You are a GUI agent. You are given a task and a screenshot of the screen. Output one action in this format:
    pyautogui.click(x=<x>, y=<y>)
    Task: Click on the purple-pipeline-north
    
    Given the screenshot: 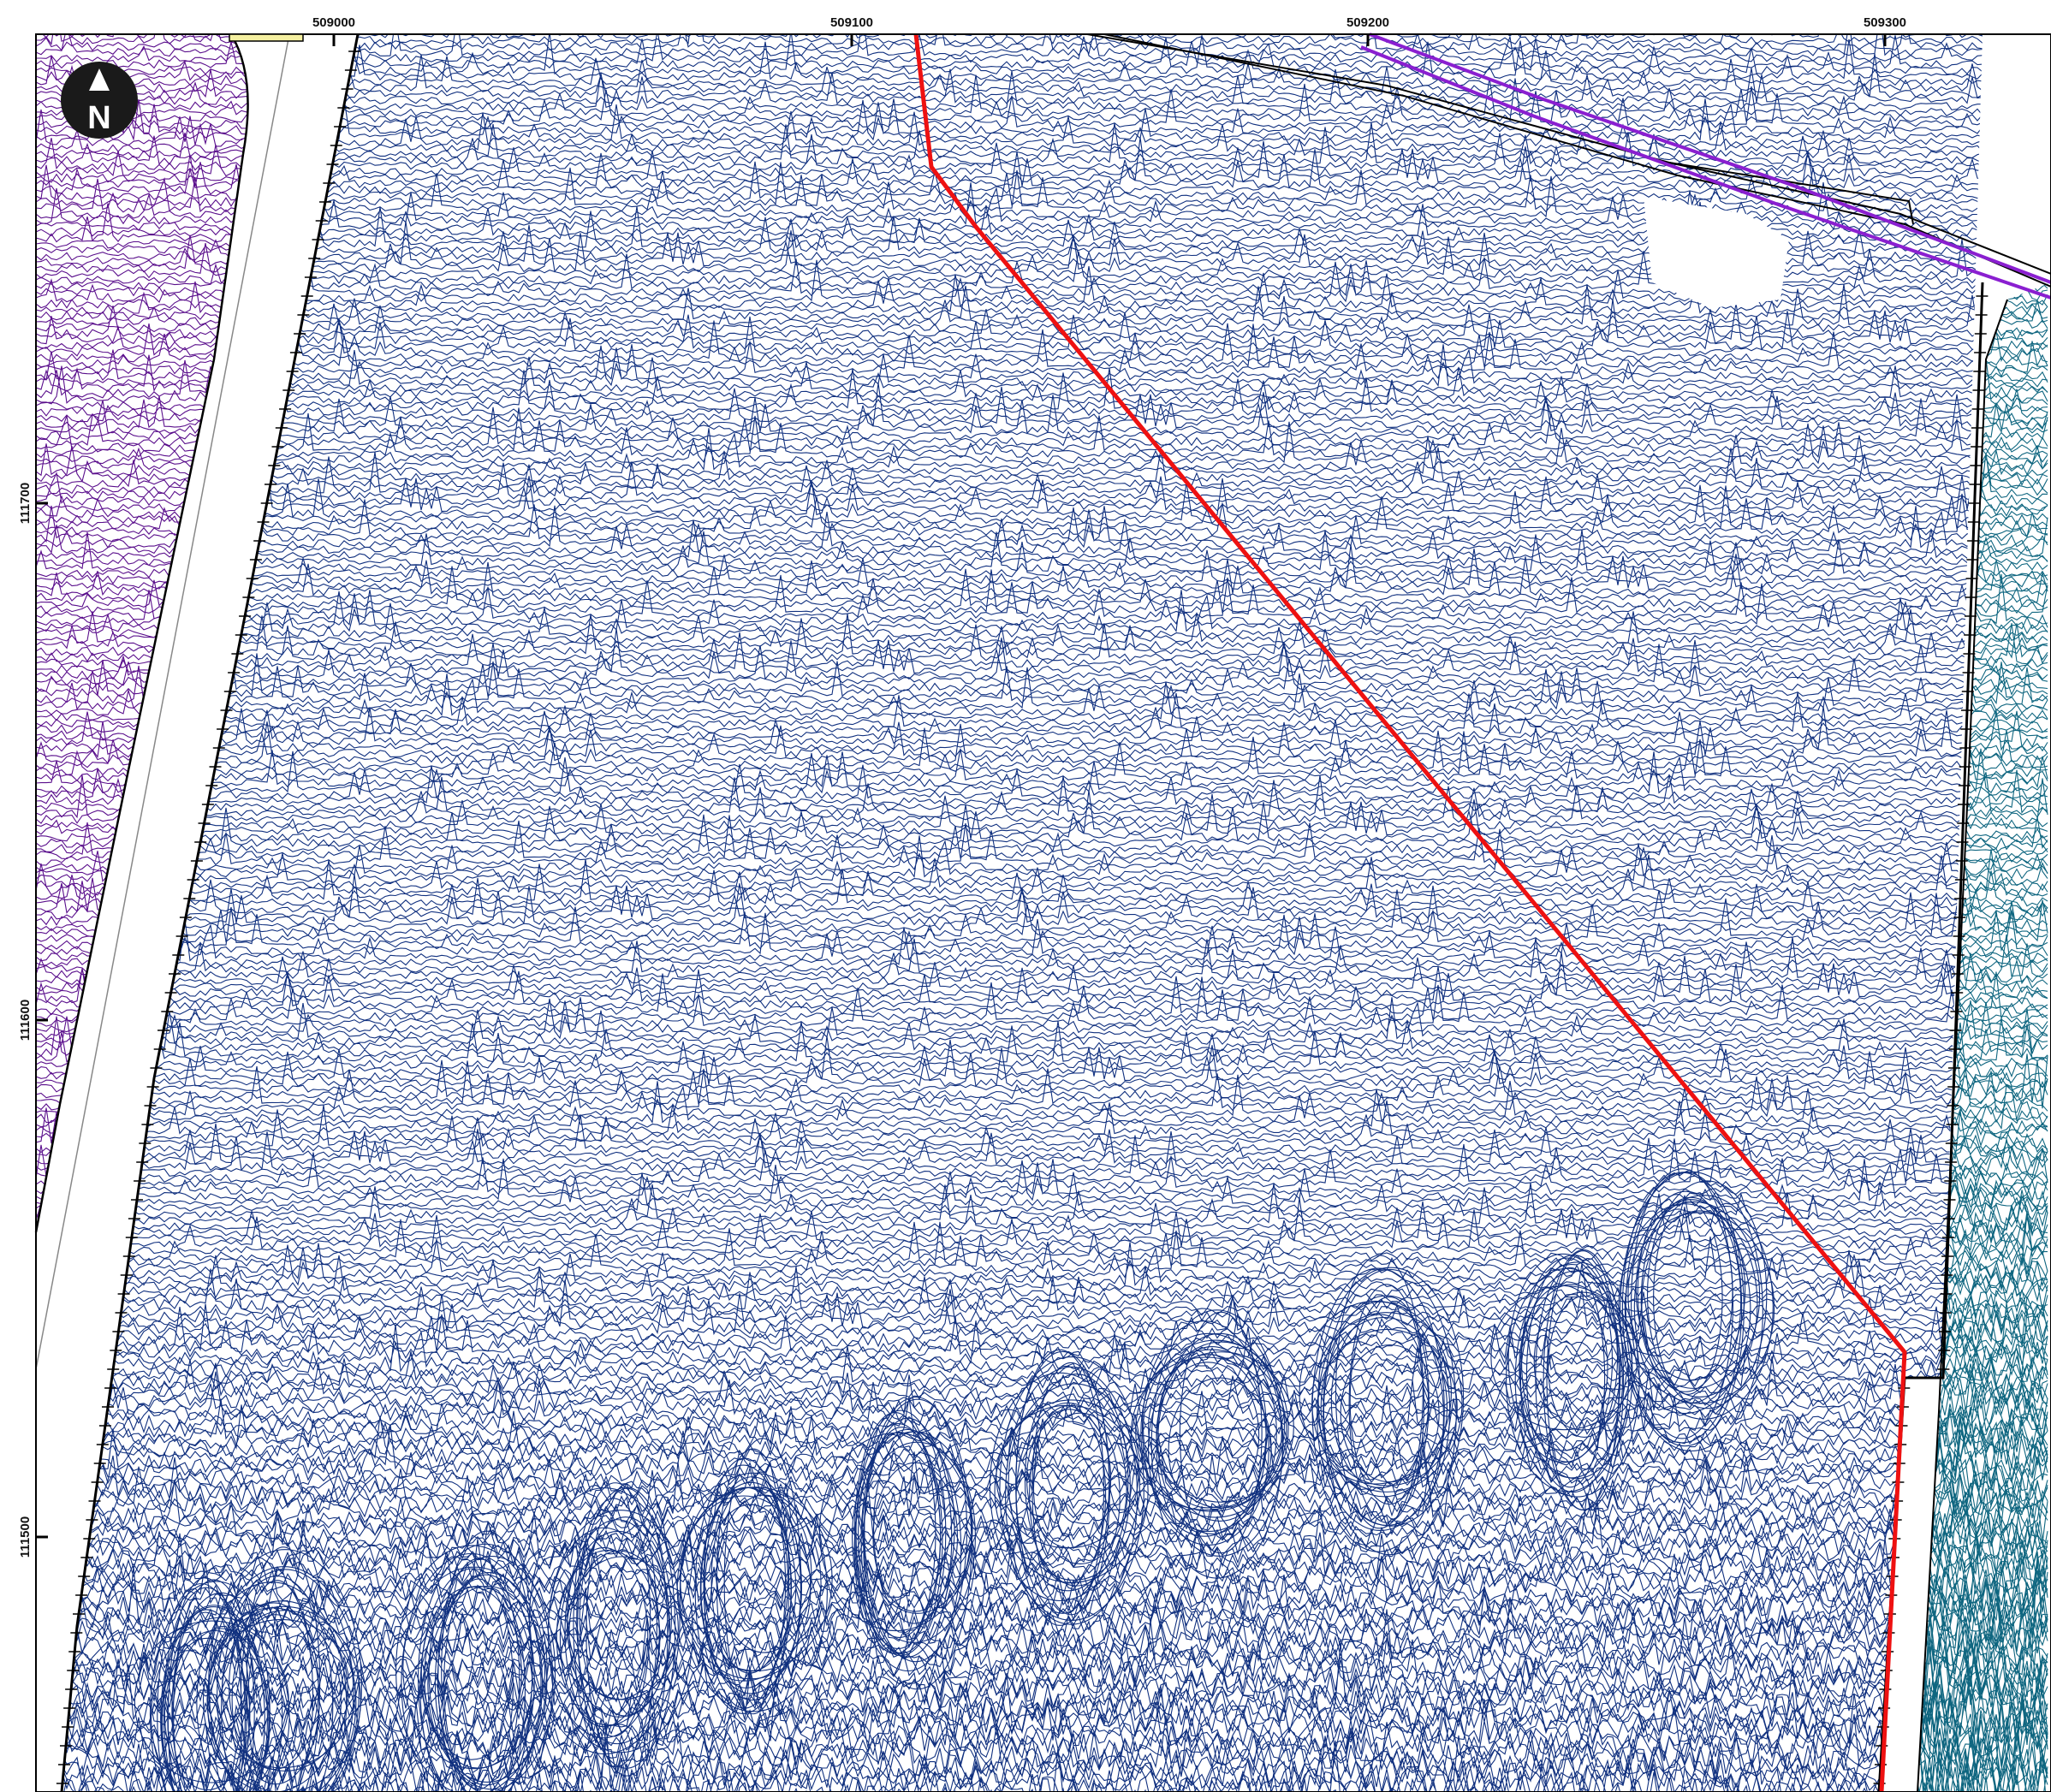 What is the action you would take?
    pyautogui.click(x=1710, y=159)
    